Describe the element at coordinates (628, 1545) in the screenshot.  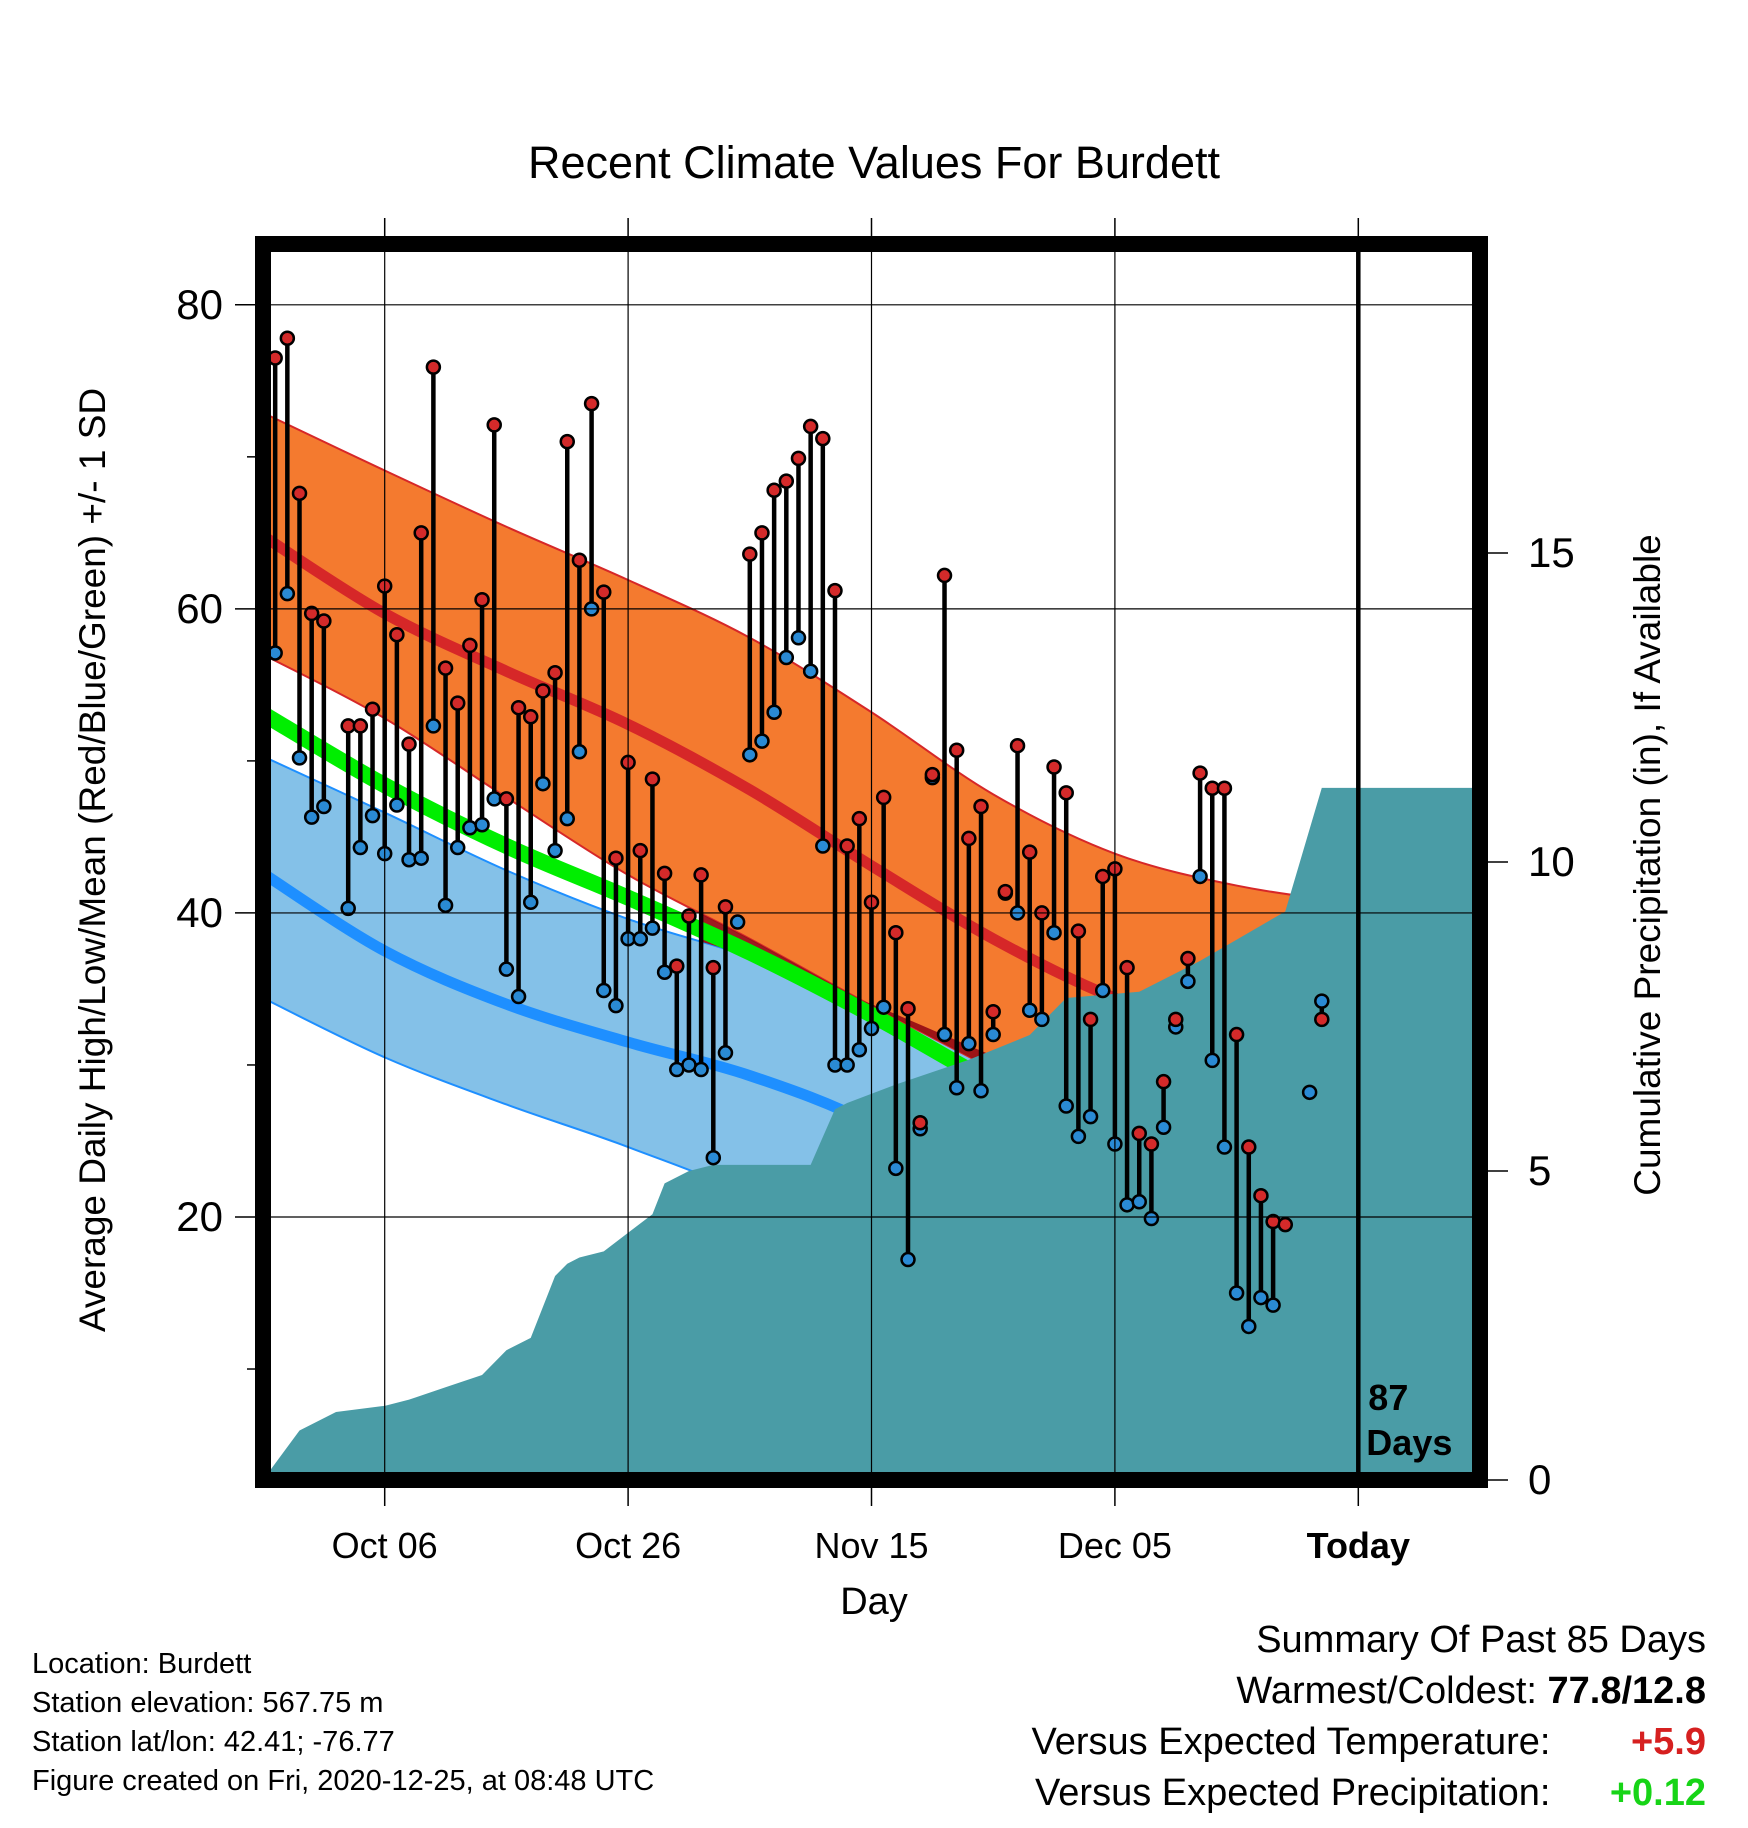
I see `x-tick-label: Oct 26` at that location.